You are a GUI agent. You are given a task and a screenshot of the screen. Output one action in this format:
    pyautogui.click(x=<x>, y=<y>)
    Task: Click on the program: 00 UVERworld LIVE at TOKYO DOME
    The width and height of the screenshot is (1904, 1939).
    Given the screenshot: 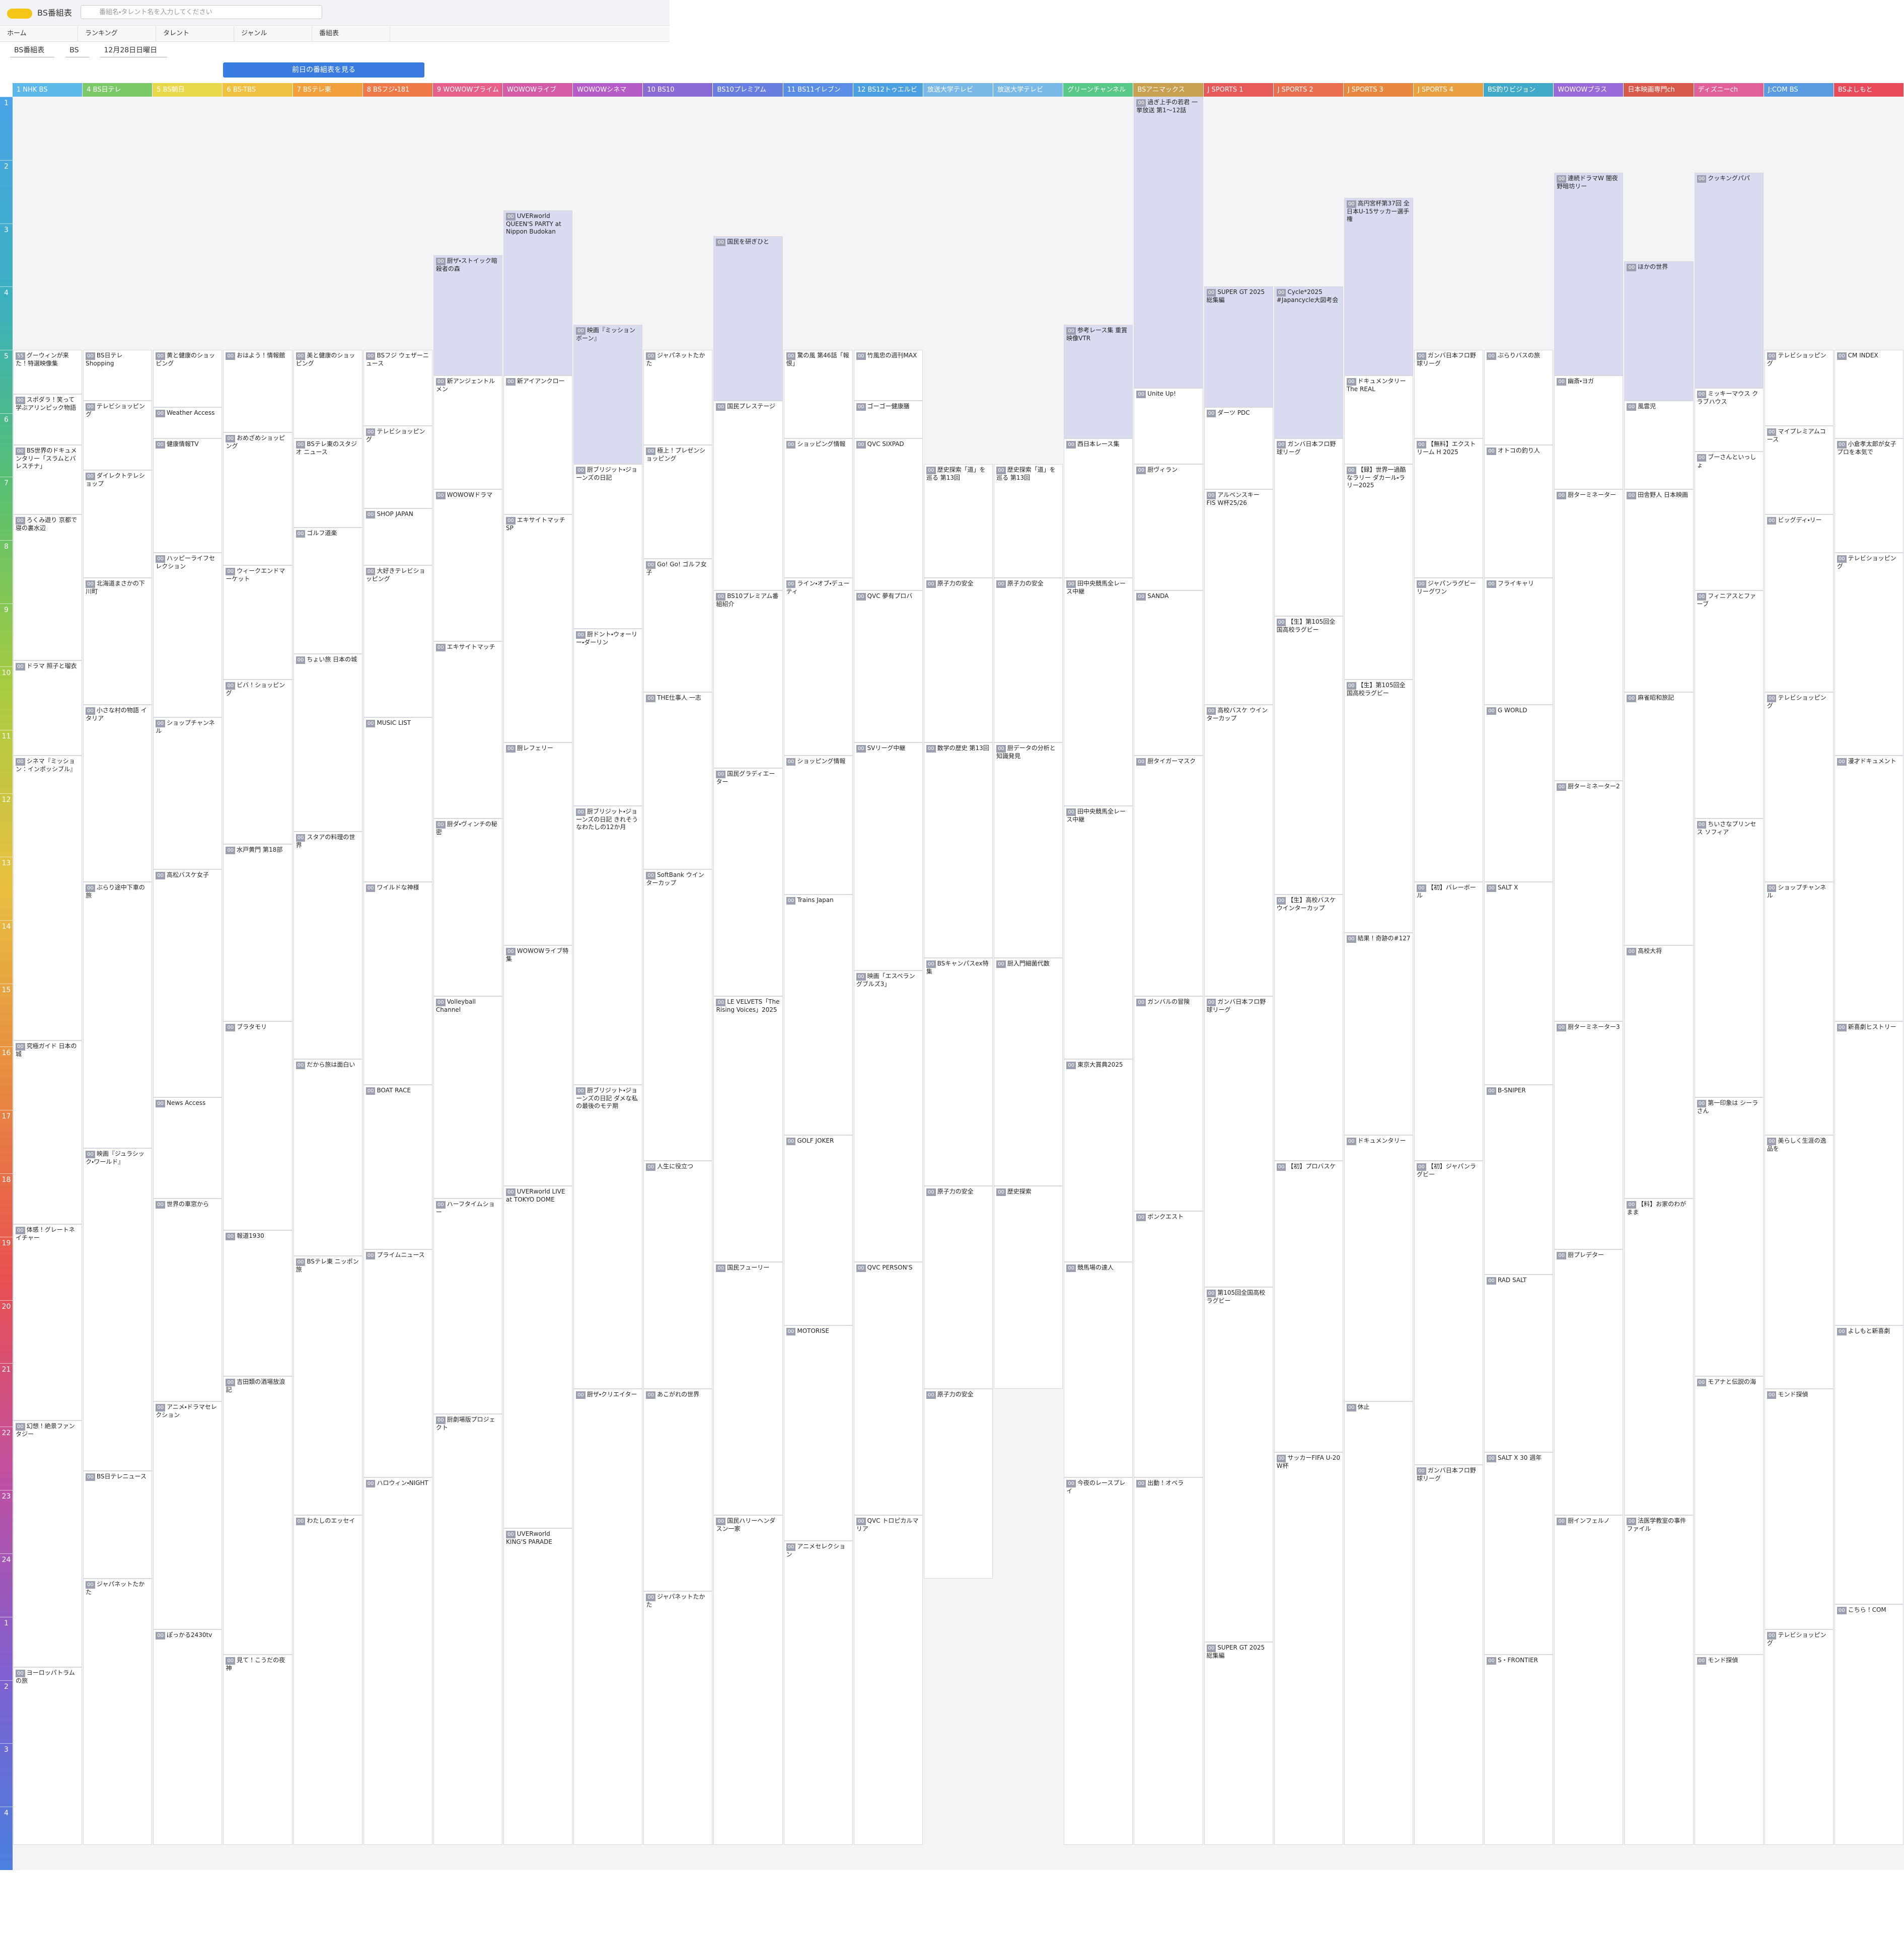 What is the action you would take?
    pyautogui.click(x=538, y=1357)
    